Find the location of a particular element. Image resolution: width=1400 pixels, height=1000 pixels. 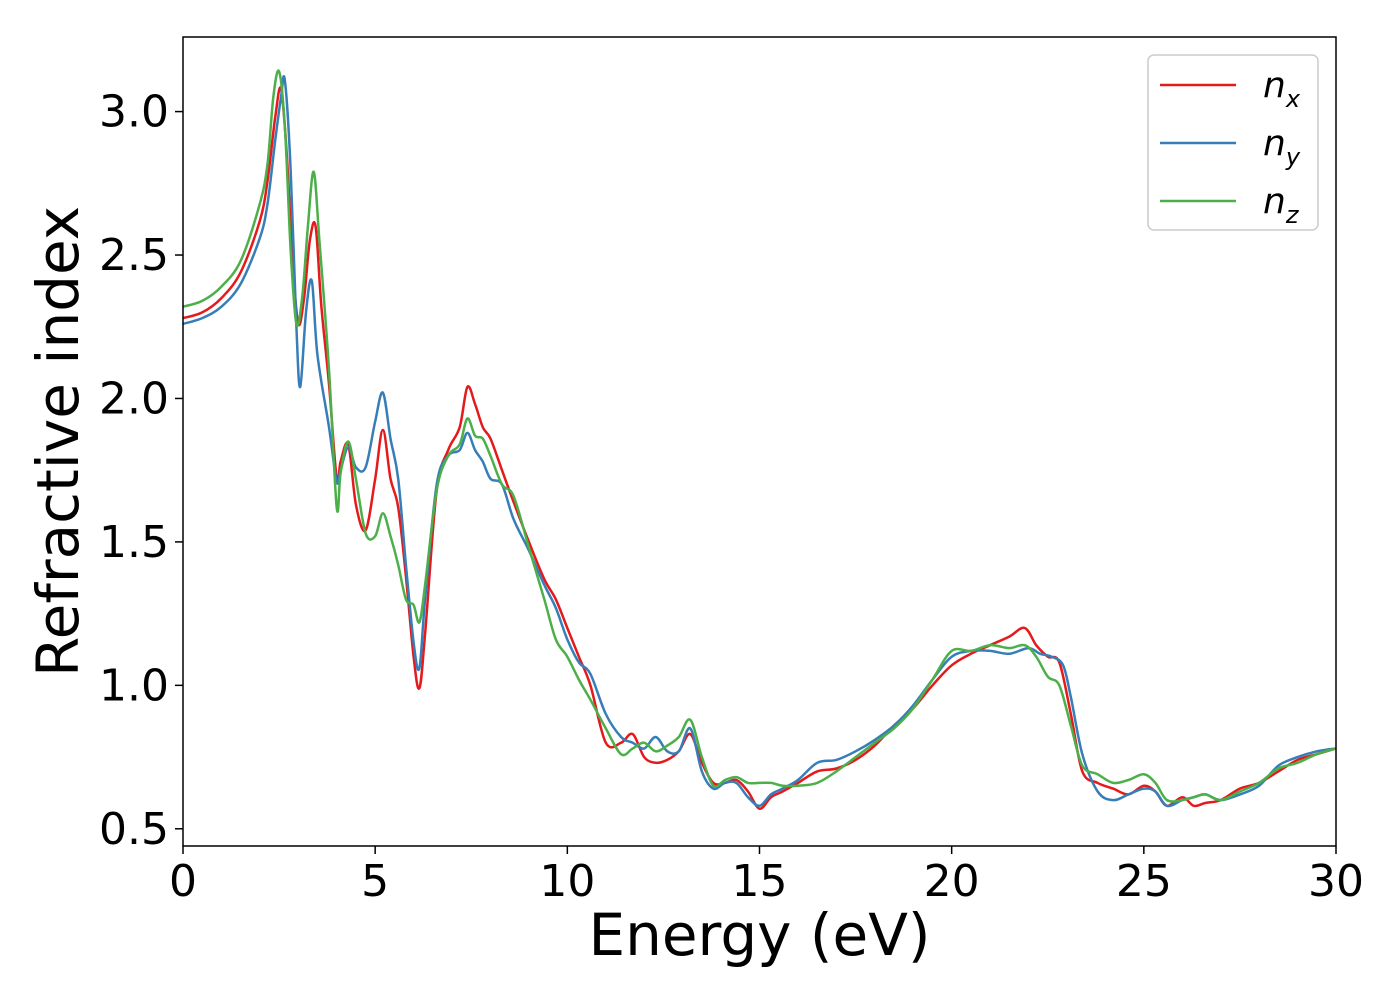

legend-label: nx is located at coordinates (1282, 89).